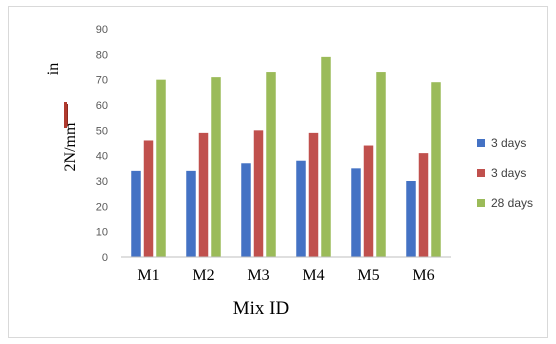 Image resolution: width=556 pixels, height=344 pixels. I want to click on y-tick-label: 40, so click(102, 157).